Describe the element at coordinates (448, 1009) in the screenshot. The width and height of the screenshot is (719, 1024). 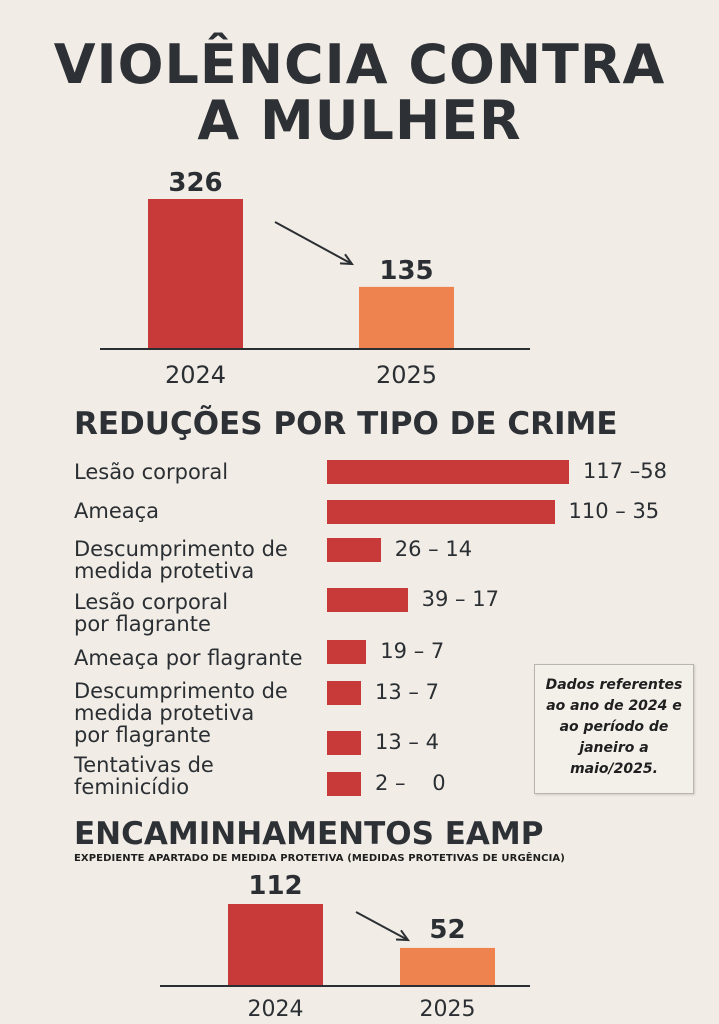
I see `eamp-category-label: 2025` at that location.